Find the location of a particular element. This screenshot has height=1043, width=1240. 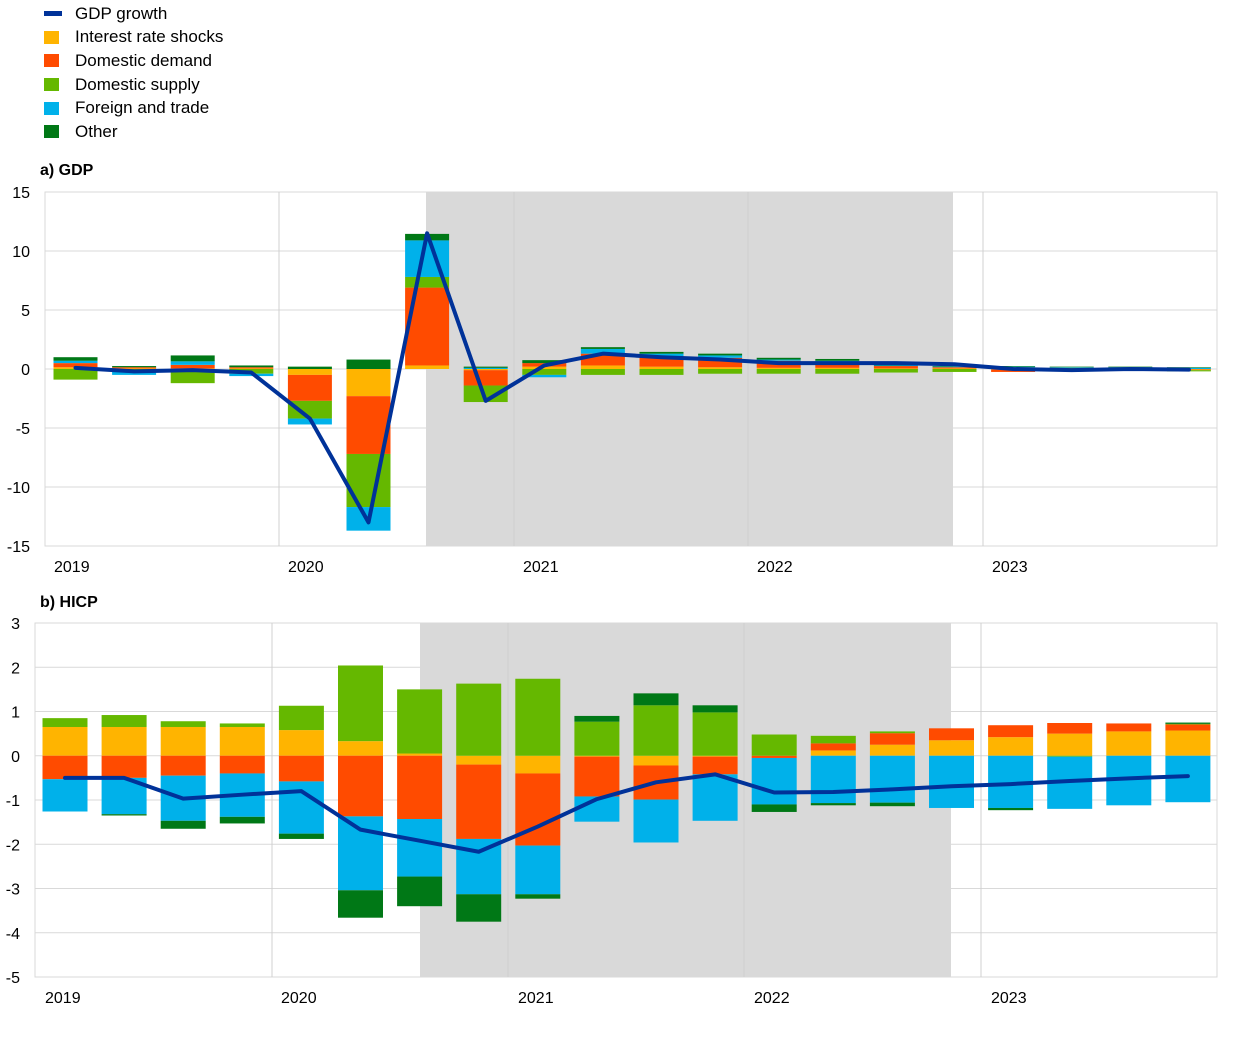

y-tick-label: 15 is located at coordinates (21, 193).